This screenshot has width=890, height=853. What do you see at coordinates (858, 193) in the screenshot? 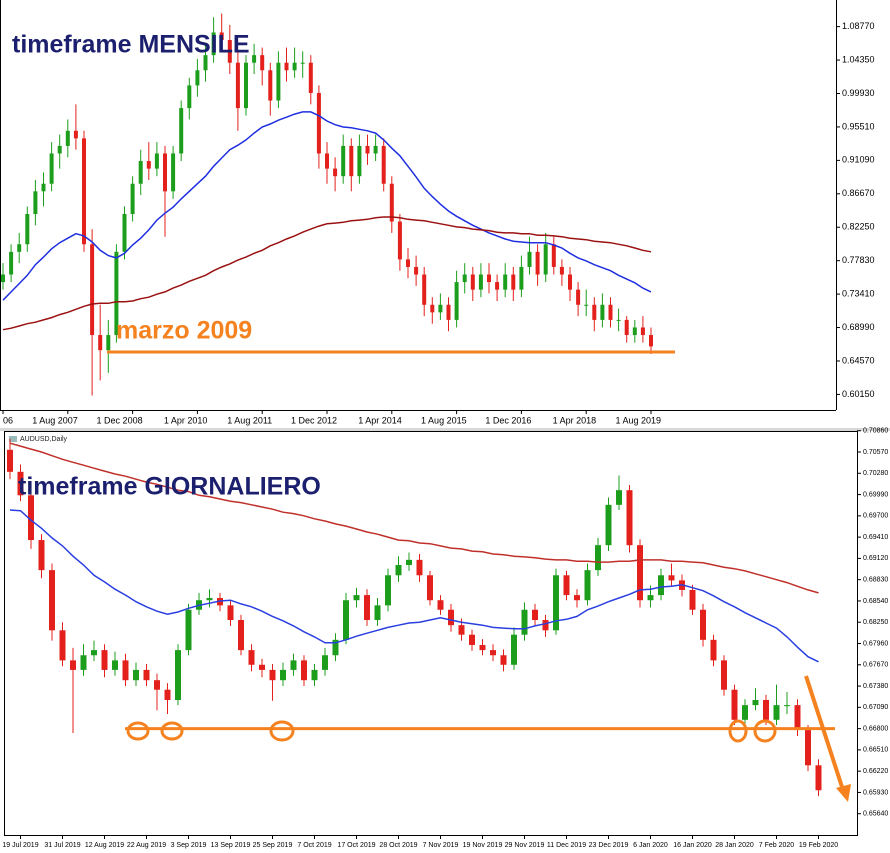
I see `y-tick-label: 0.86670` at bounding box center [858, 193].